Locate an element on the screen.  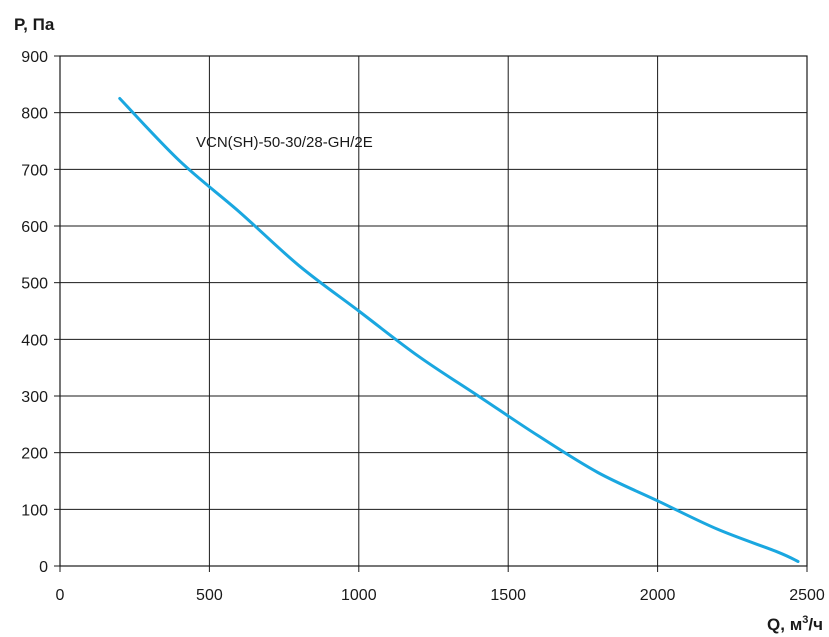
x-tick-label: 2000 is located at coordinates (658, 595).